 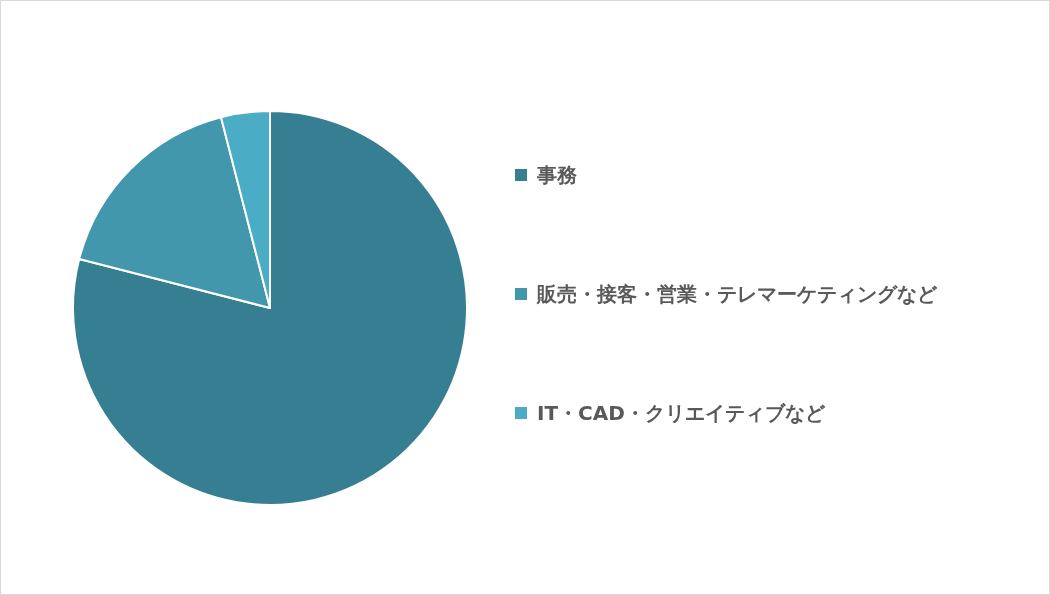 What do you see at coordinates (681, 413) in the screenshot?
I see `legend-label: IT・CAD・クリエイティブなど` at bounding box center [681, 413].